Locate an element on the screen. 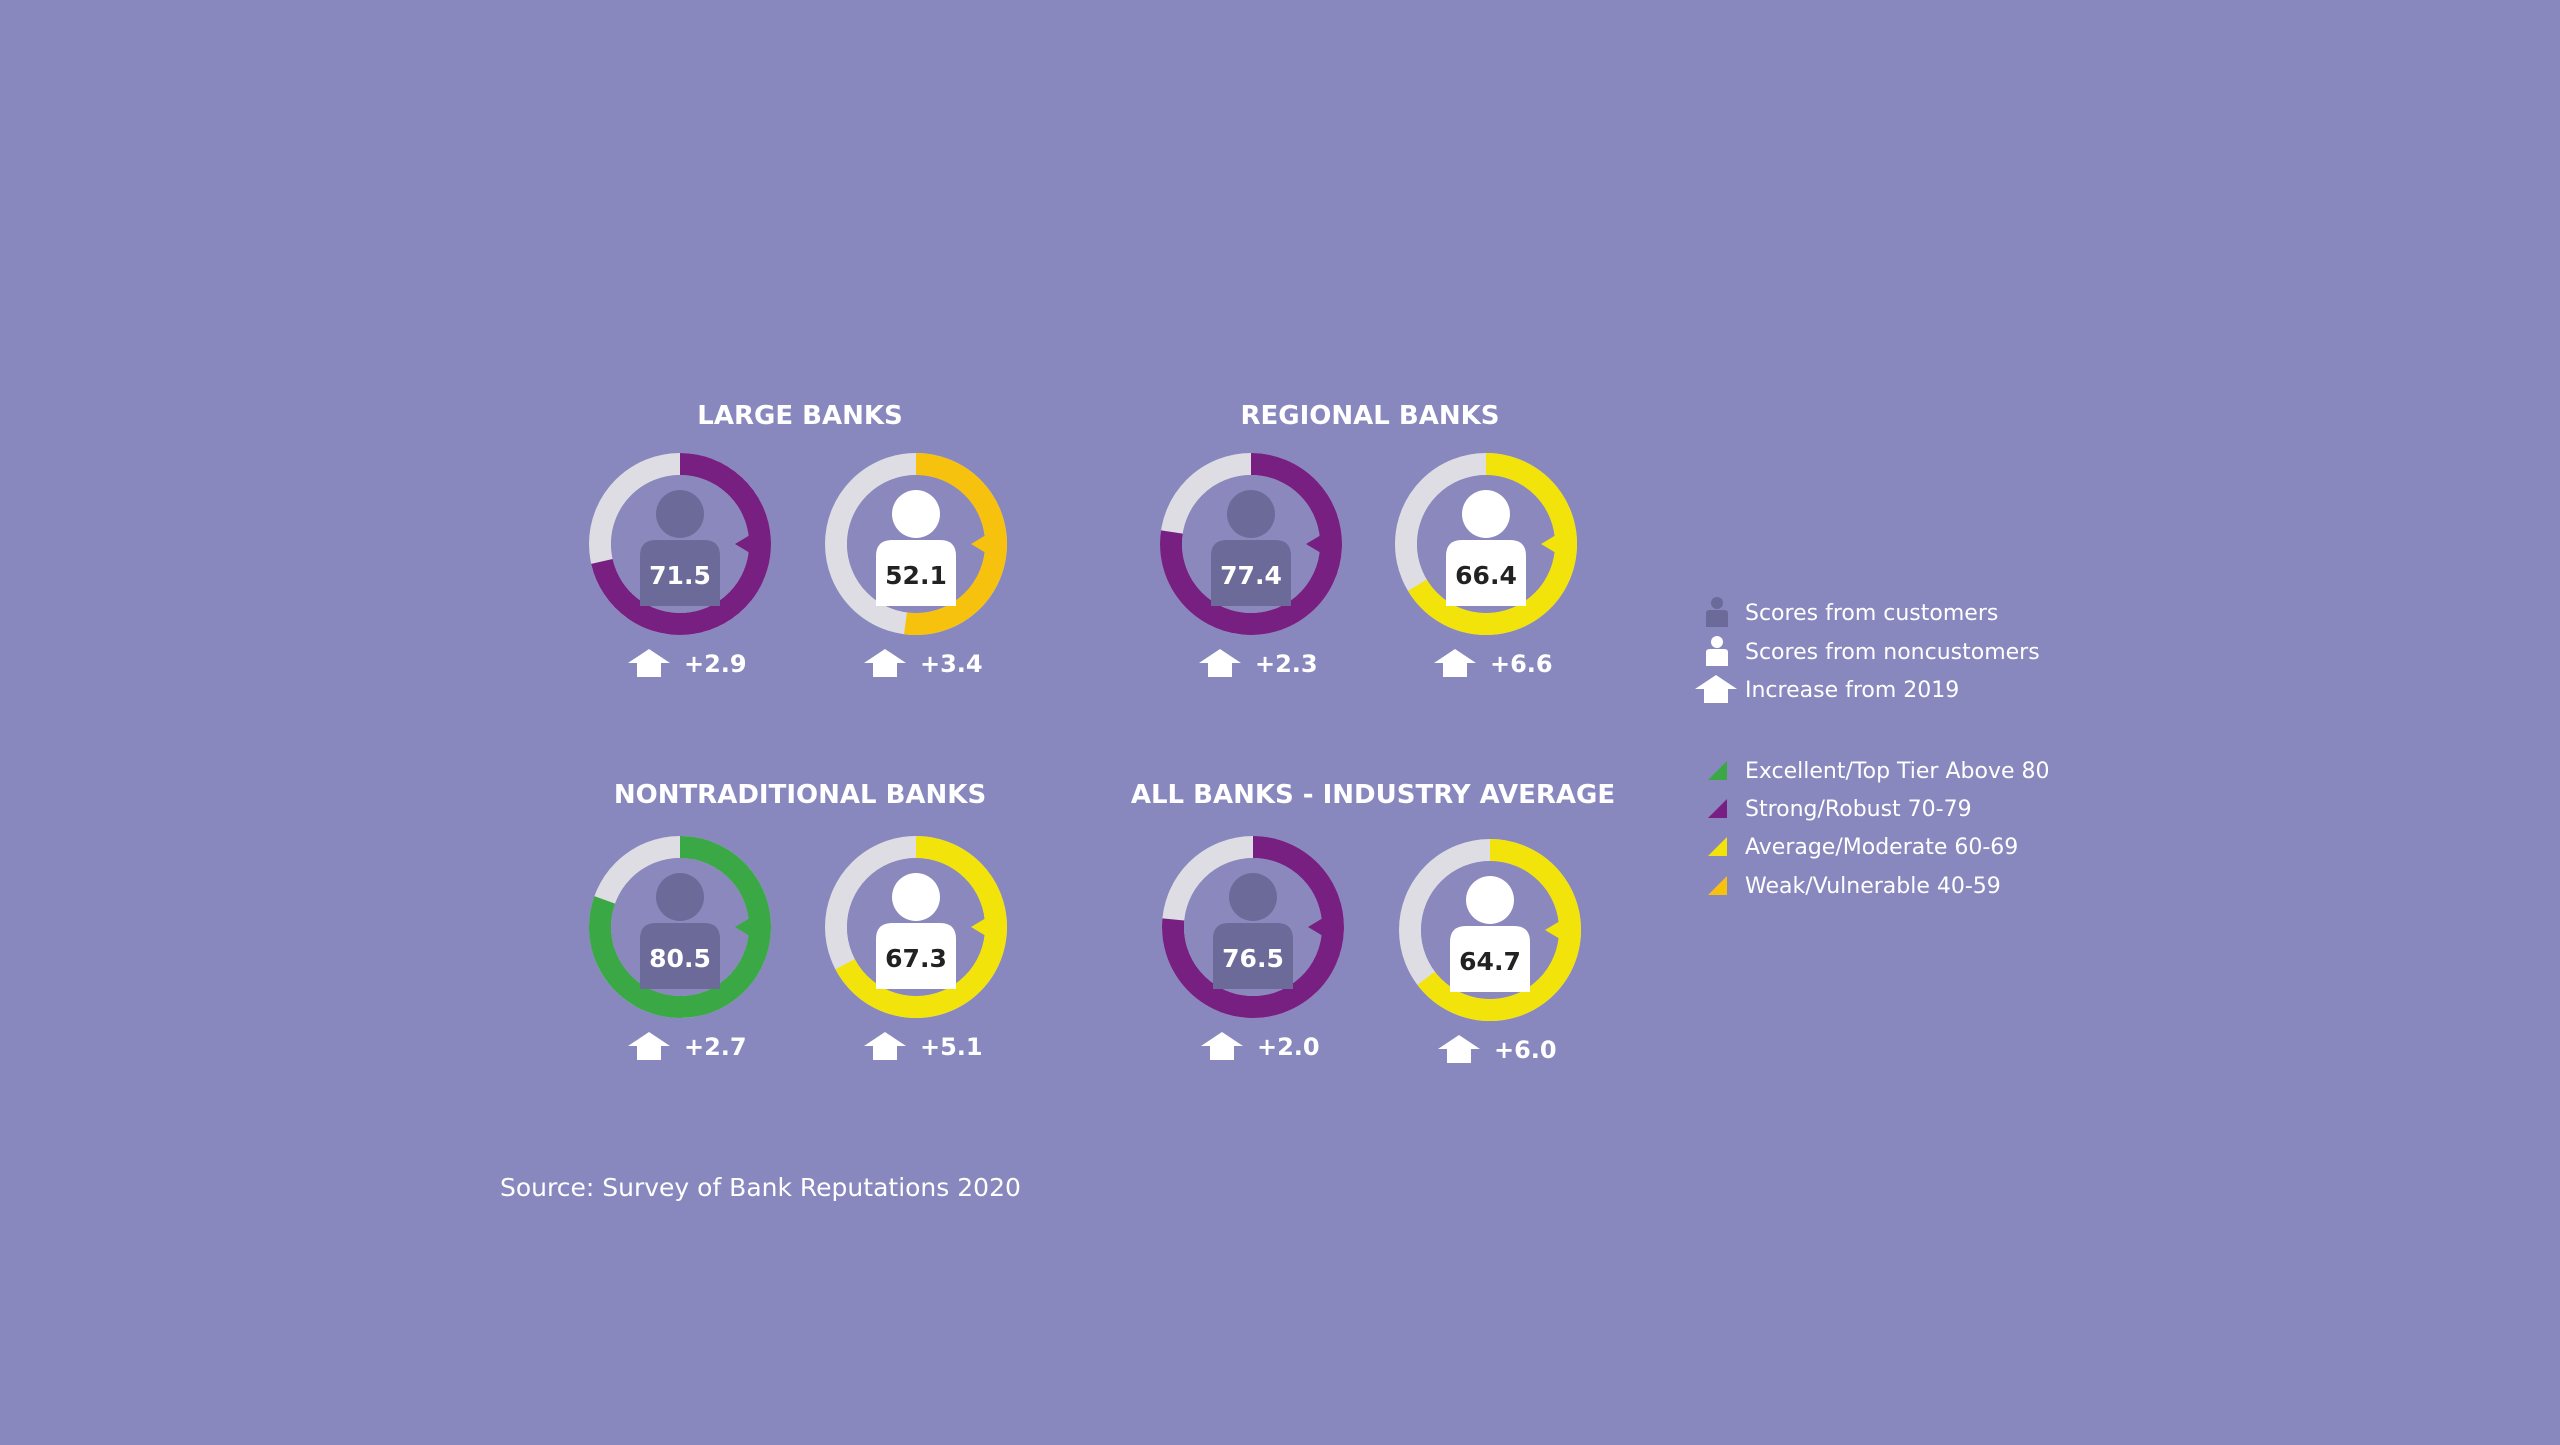  legend-symbol-item: Scores from customers is located at coordinates (1852, 612).